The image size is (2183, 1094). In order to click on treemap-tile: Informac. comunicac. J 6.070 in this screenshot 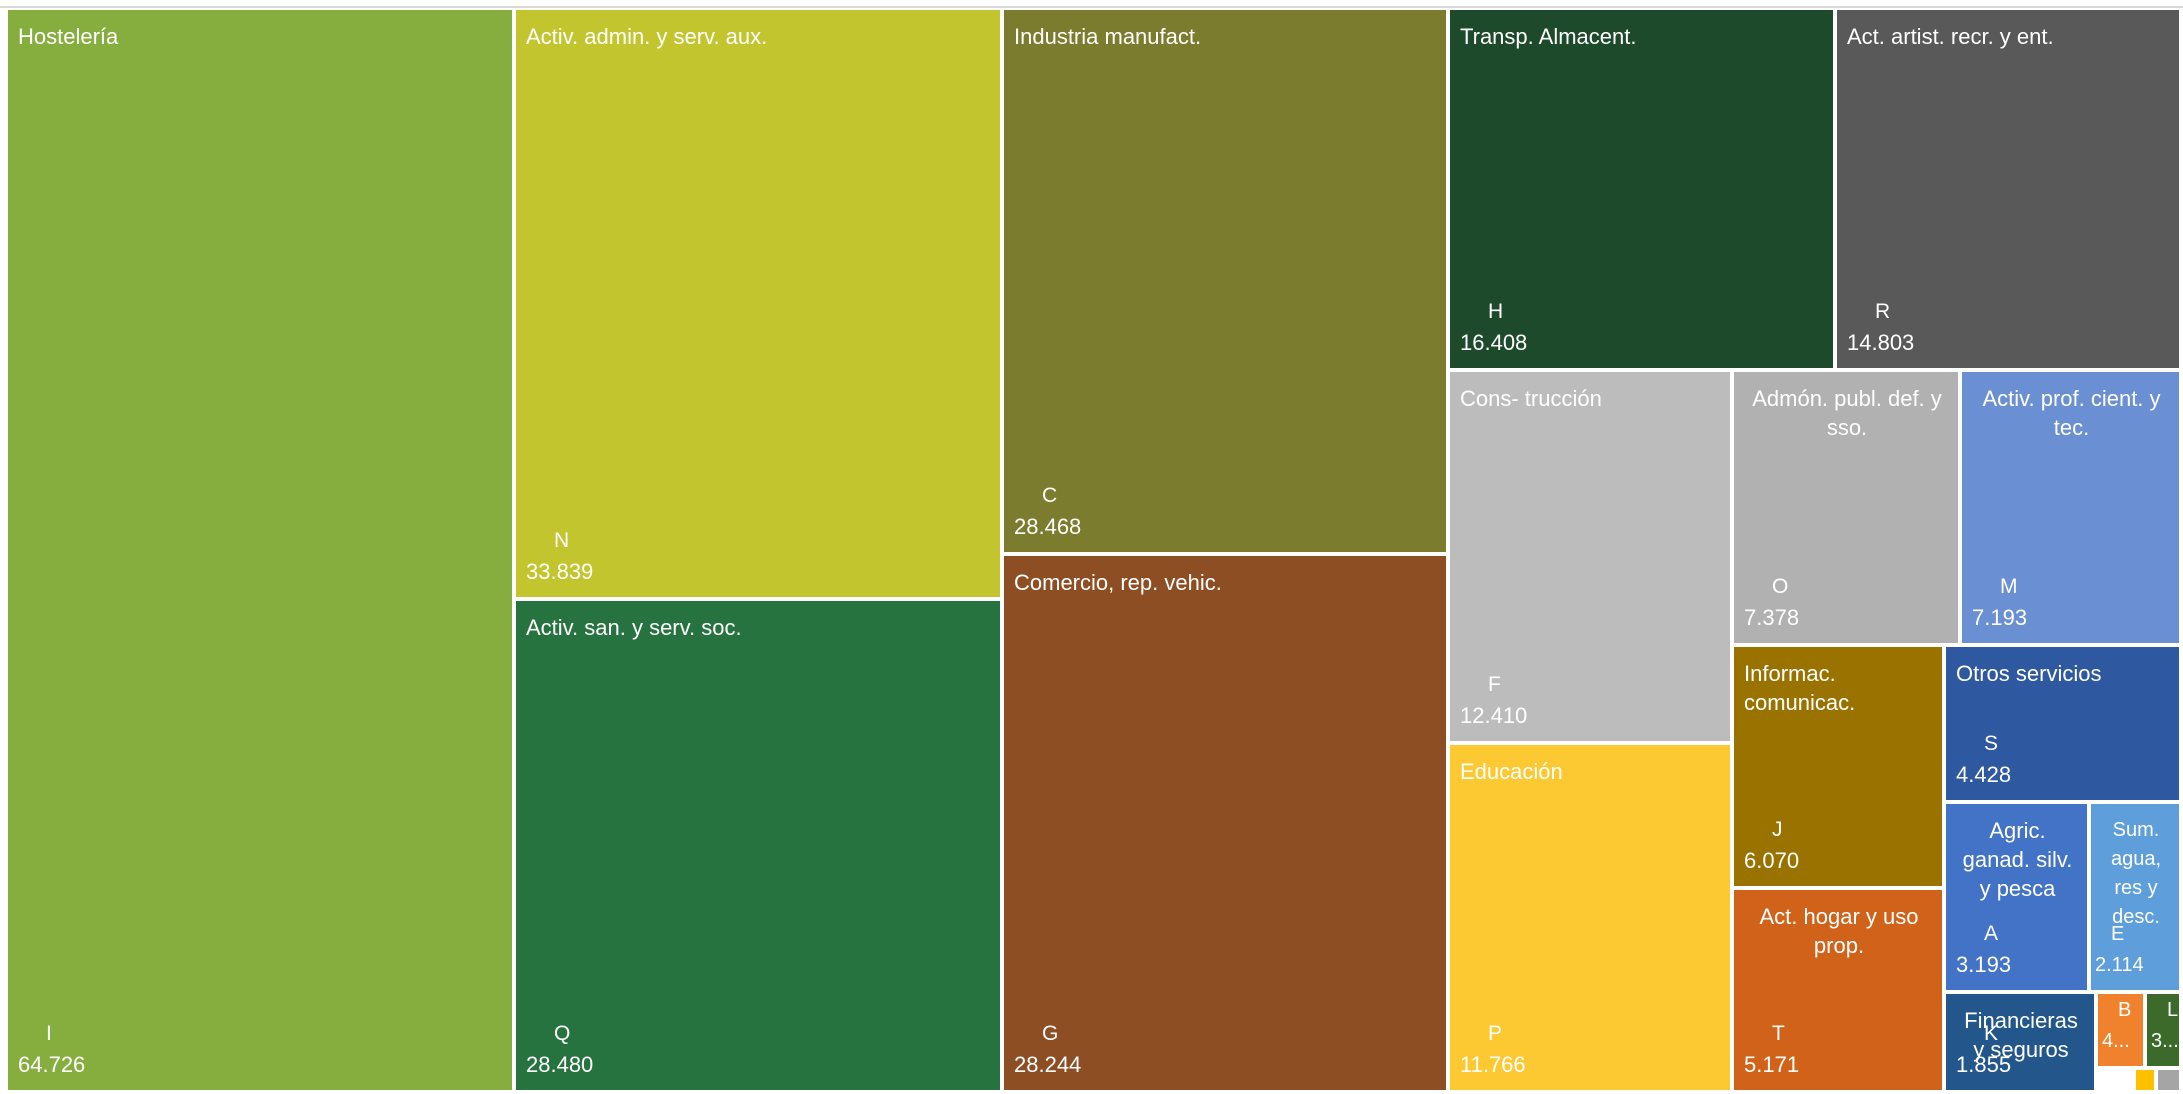, I will do `click(1840, 768)`.